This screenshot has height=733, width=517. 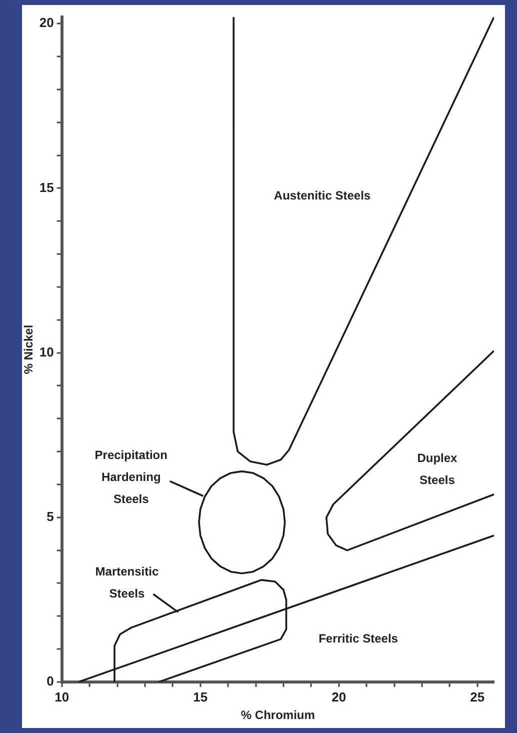 What do you see at coordinates (358, 639) in the screenshot?
I see `annotation: Ferritic Steels` at bounding box center [358, 639].